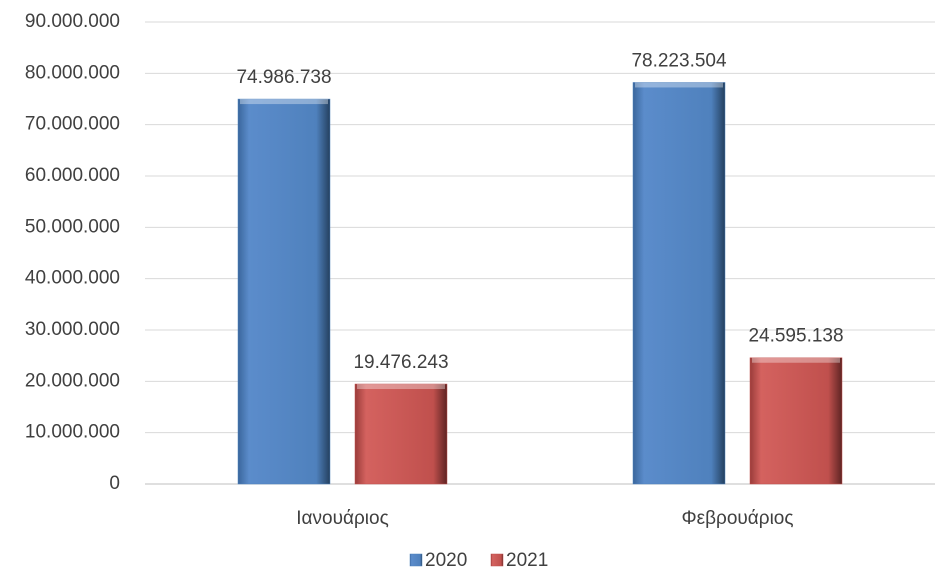 The width and height of the screenshot is (952, 578). I want to click on y-tick-label: 40.000.000, so click(72, 278).